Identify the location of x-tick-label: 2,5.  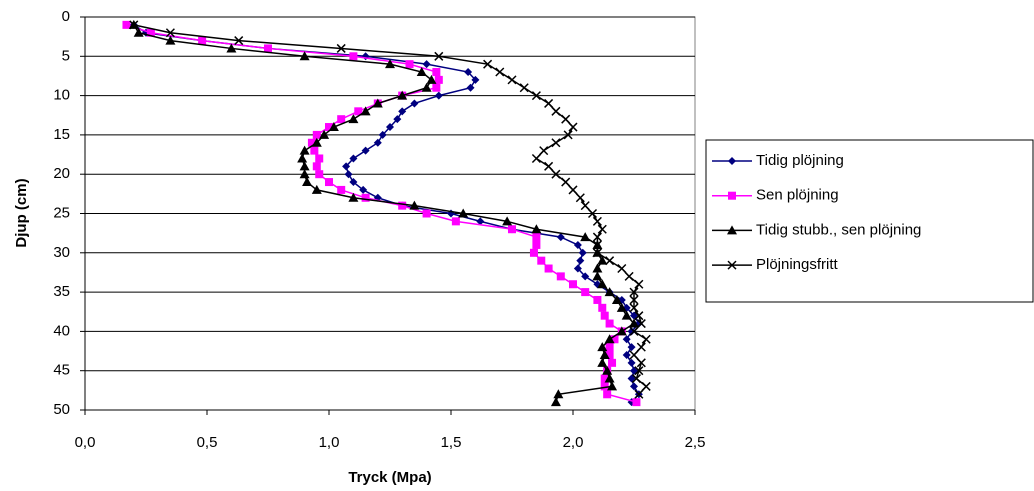
(695, 442).